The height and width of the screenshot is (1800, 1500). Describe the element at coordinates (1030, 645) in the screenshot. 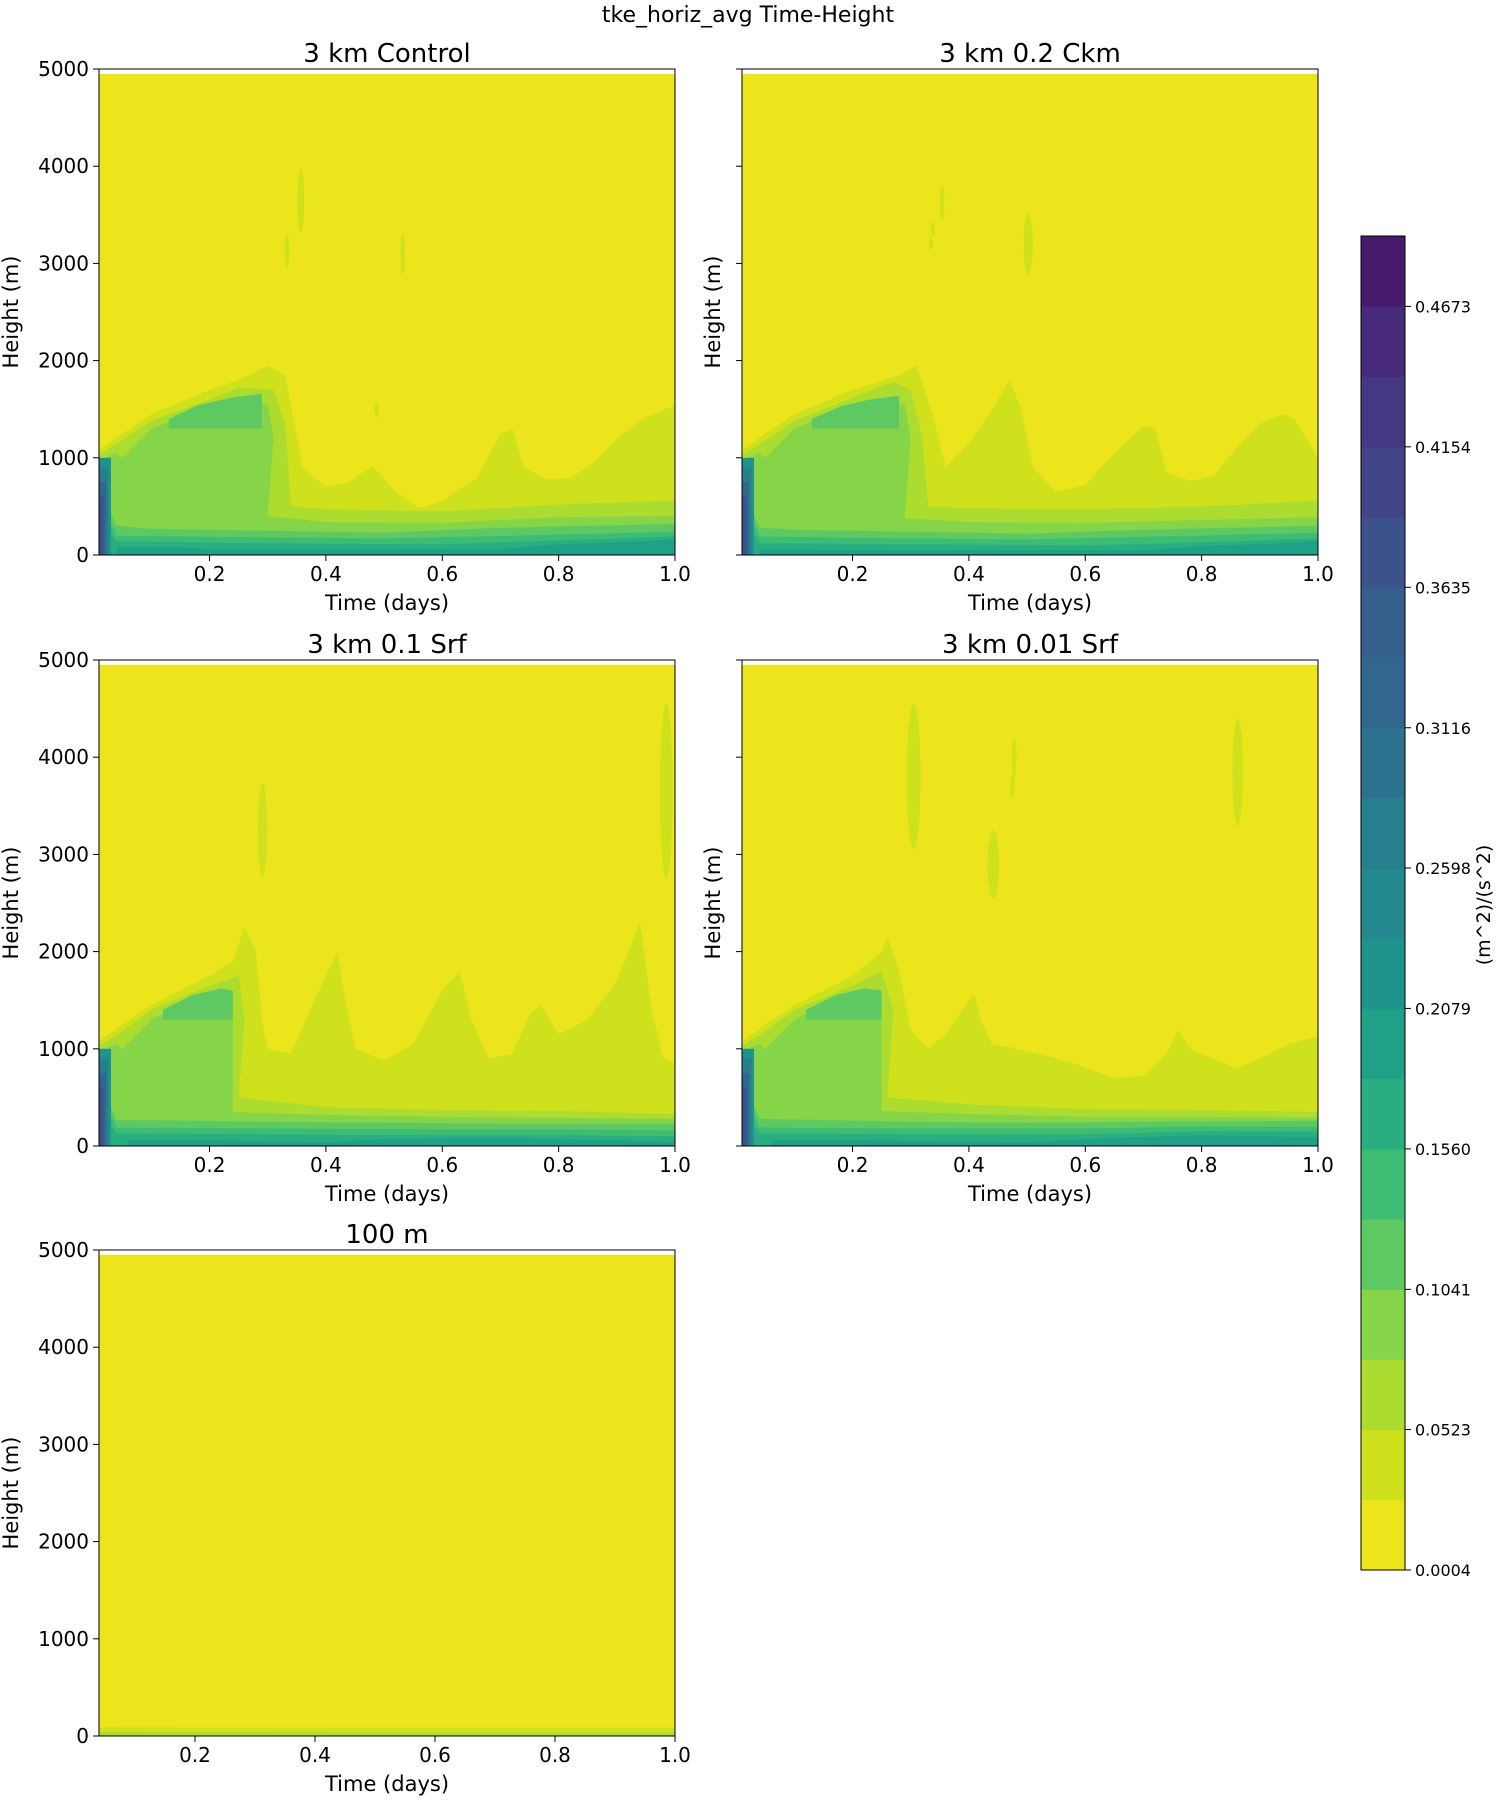

I see `subplot-title: 3 km 0.01 Srf` at that location.